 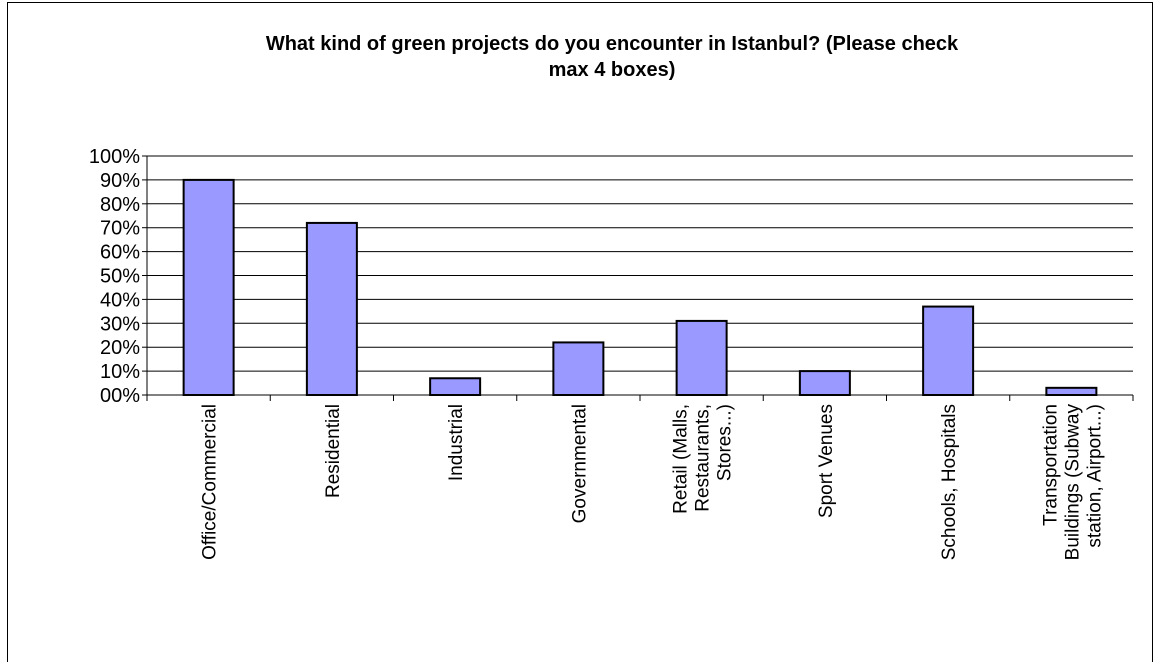 I want to click on x-category-label: Schools, Hospitals, so click(x=949, y=482).